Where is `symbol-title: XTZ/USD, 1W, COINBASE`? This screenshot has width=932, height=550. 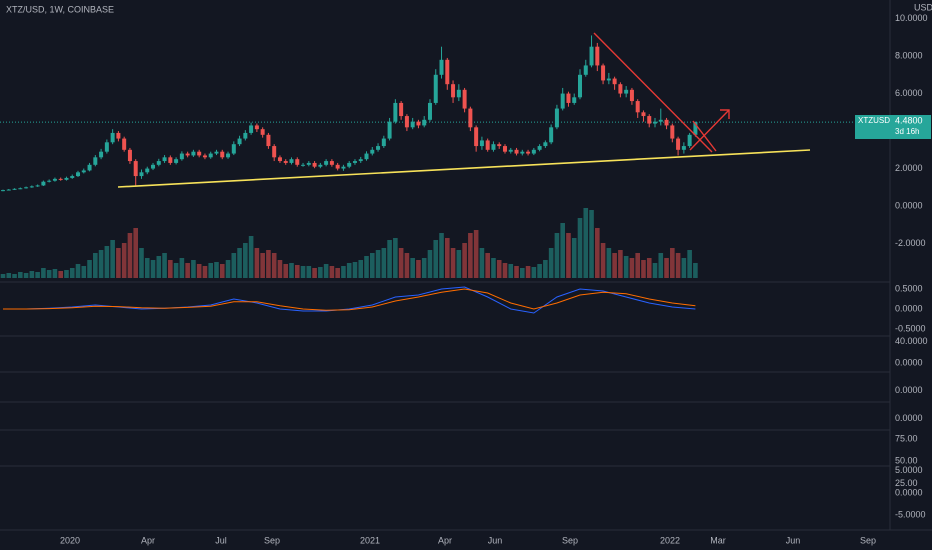
symbol-title: XTZ/USD, 1W, COINBASE is located at coordinates (60, 9).